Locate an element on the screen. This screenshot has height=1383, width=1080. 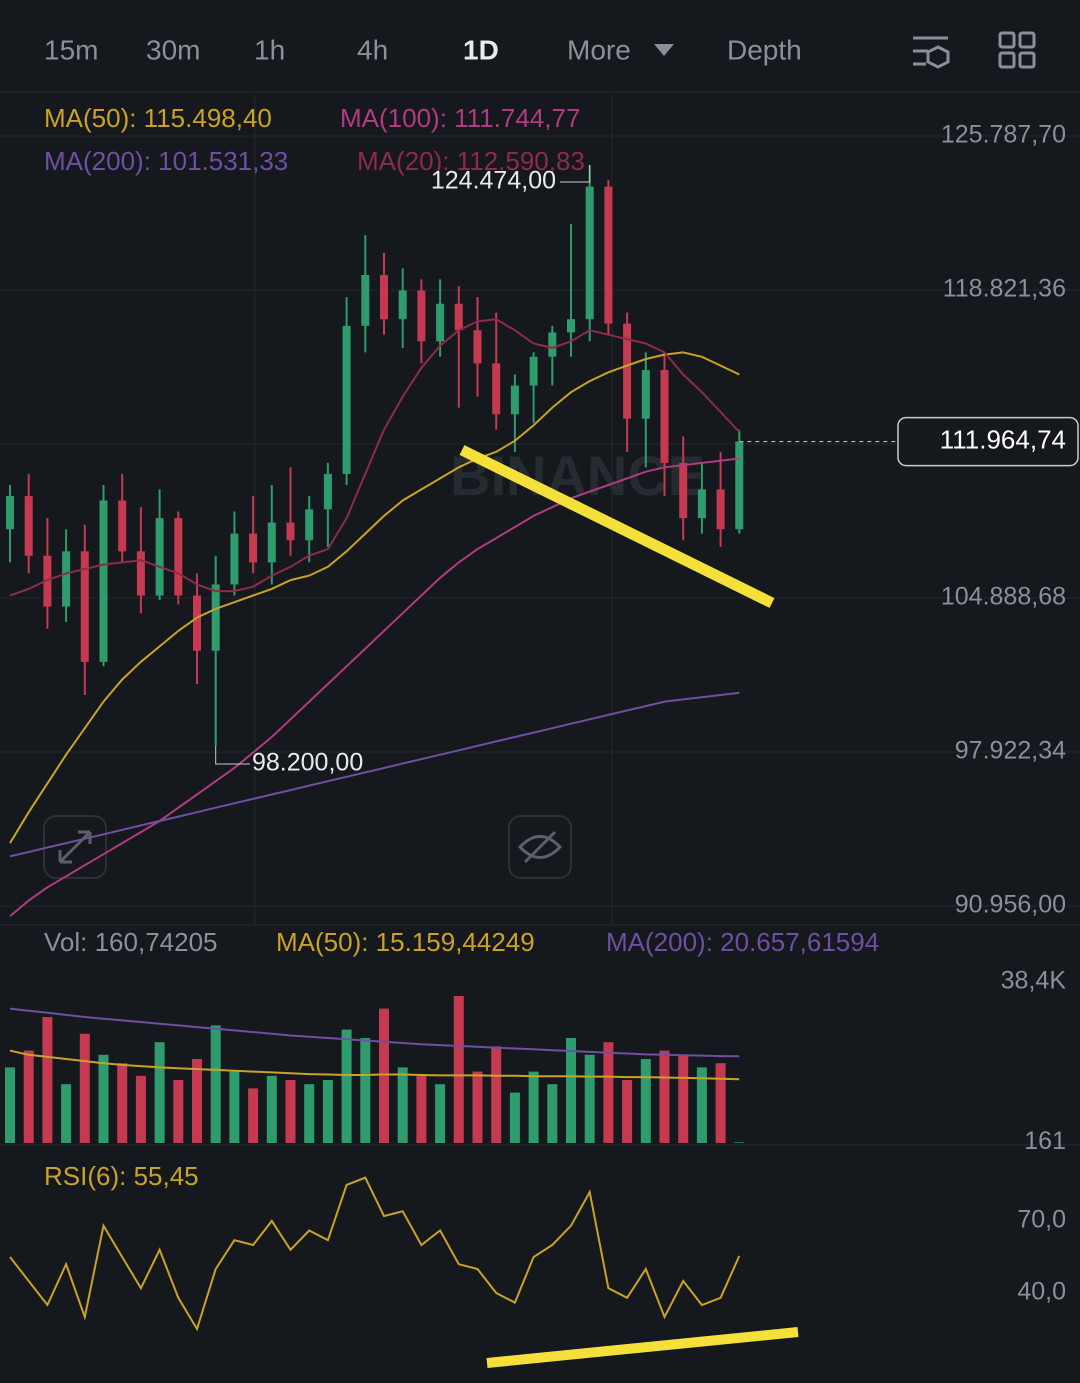
rsi-title: RSI(6): 55,45 is located at coordinates (121, 1176).